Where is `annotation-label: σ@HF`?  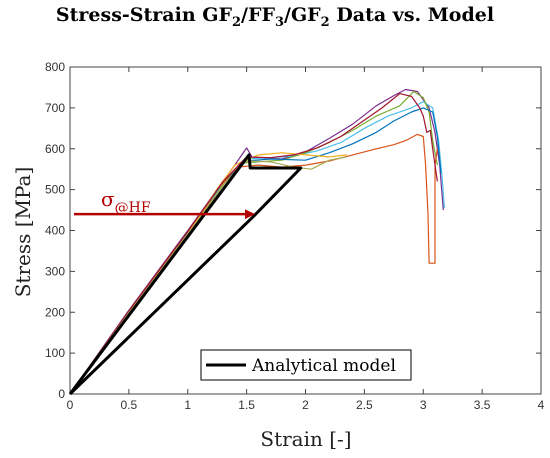 annotation-label: σ@HF is located at coordinates (126, 201).